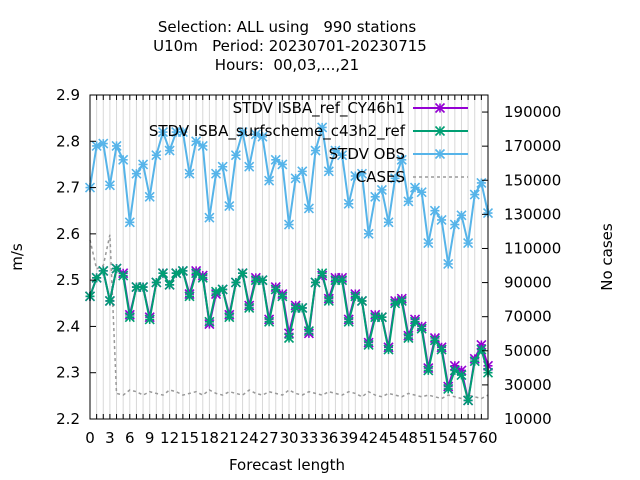 This screenshot has width=640, height=480. What do you see at coordinates (528, 283) in the screenshot?
I see `y2-tick-label: 90000` at bounding box center [528, 283].